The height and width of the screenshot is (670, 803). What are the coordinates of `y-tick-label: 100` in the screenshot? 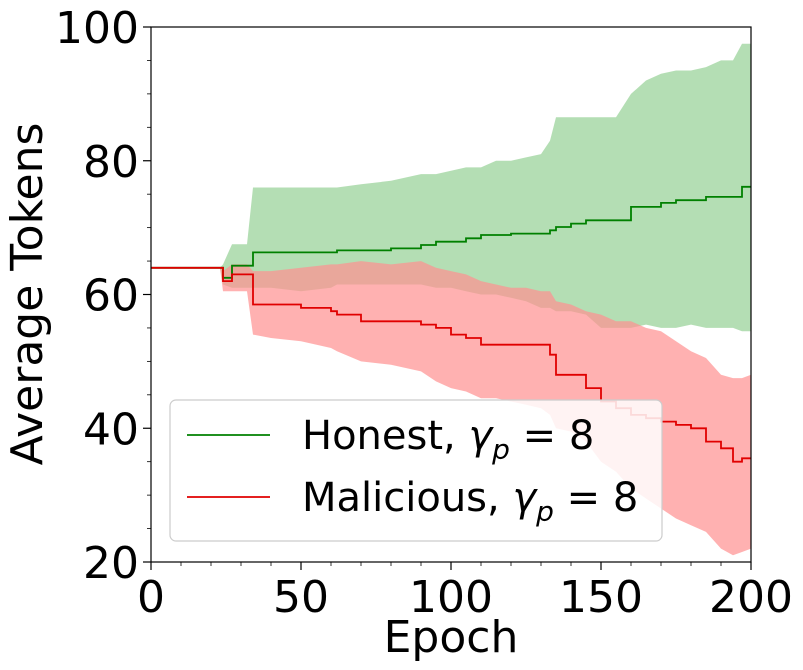 It's located at (97, 28).